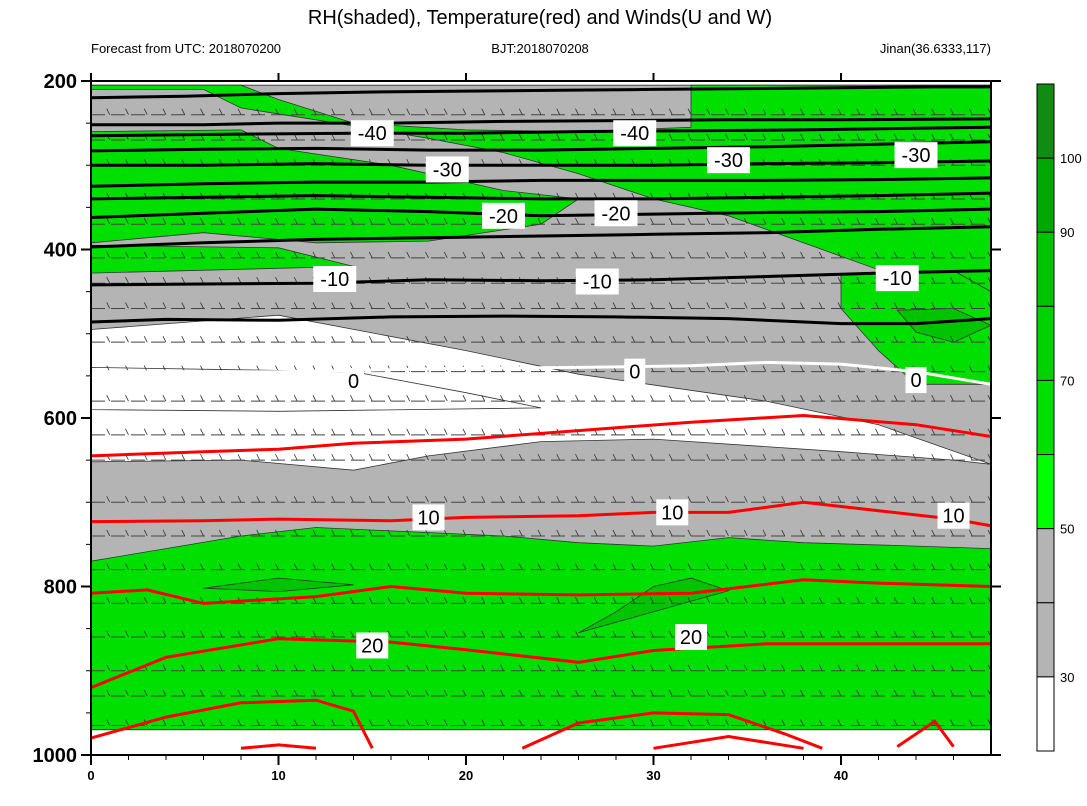 The width and height of the screenshot is (1087, 806). Describe the element at coordinates (541, 320) in the screenshot. I see `temperature-contour--10` at that location.